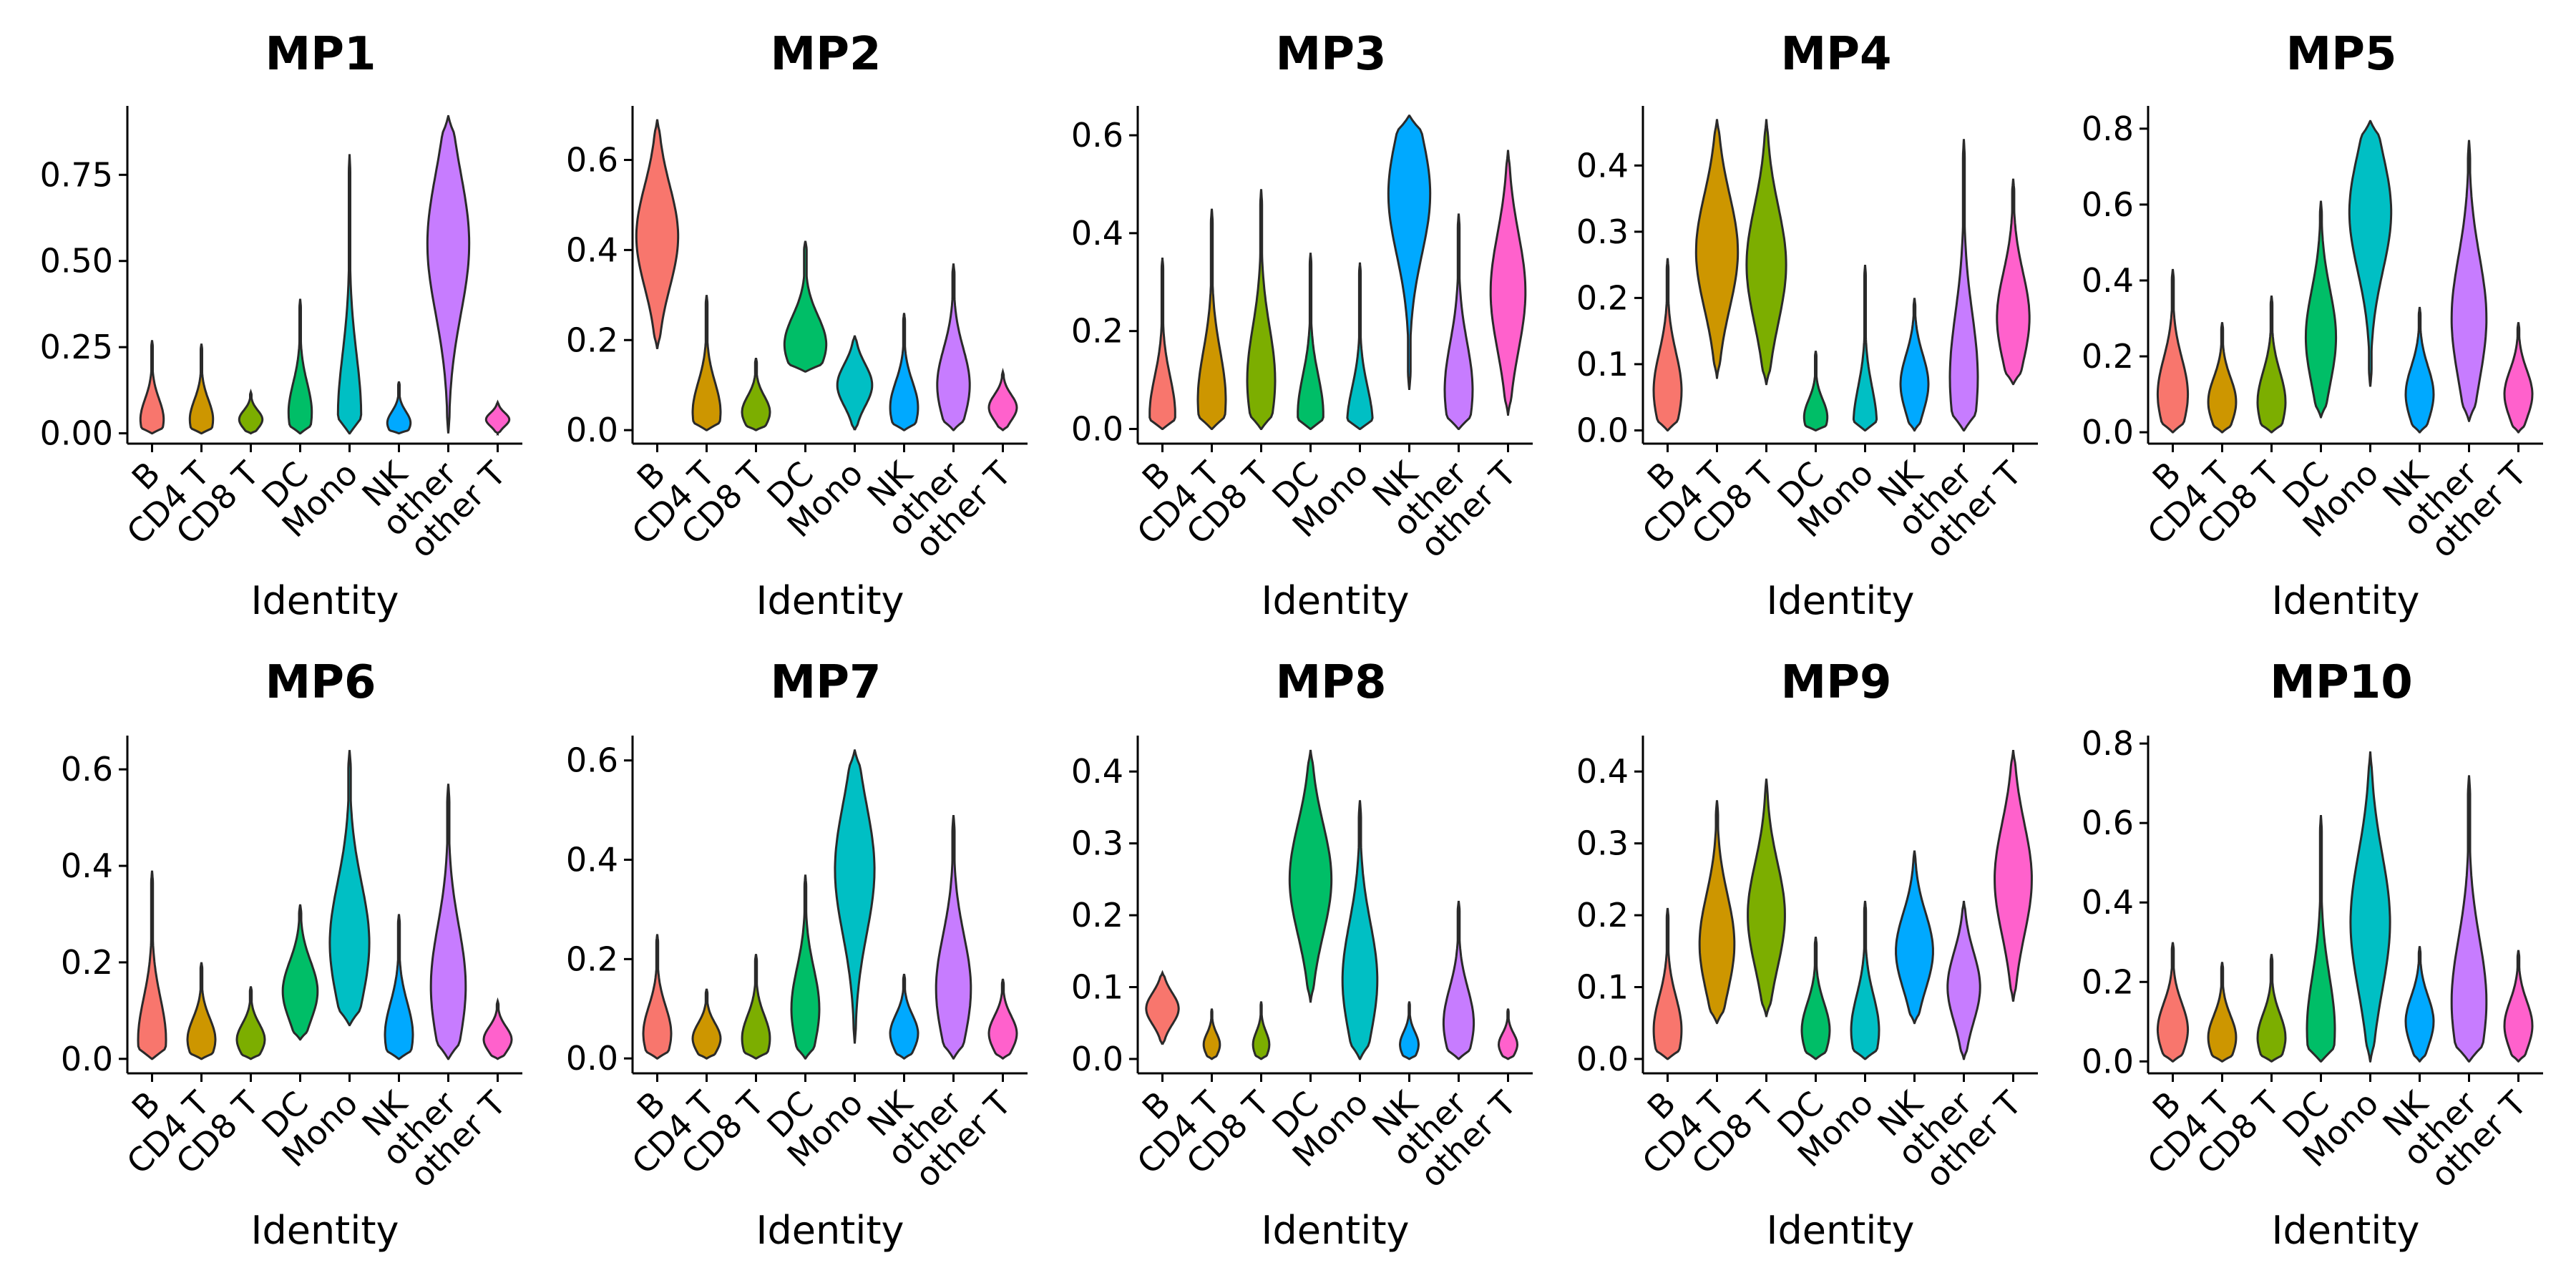  What do you see at coordinates (825, 54) in the screenshot?
I see `panel-title: MP2` at bounding box center [825, 54].